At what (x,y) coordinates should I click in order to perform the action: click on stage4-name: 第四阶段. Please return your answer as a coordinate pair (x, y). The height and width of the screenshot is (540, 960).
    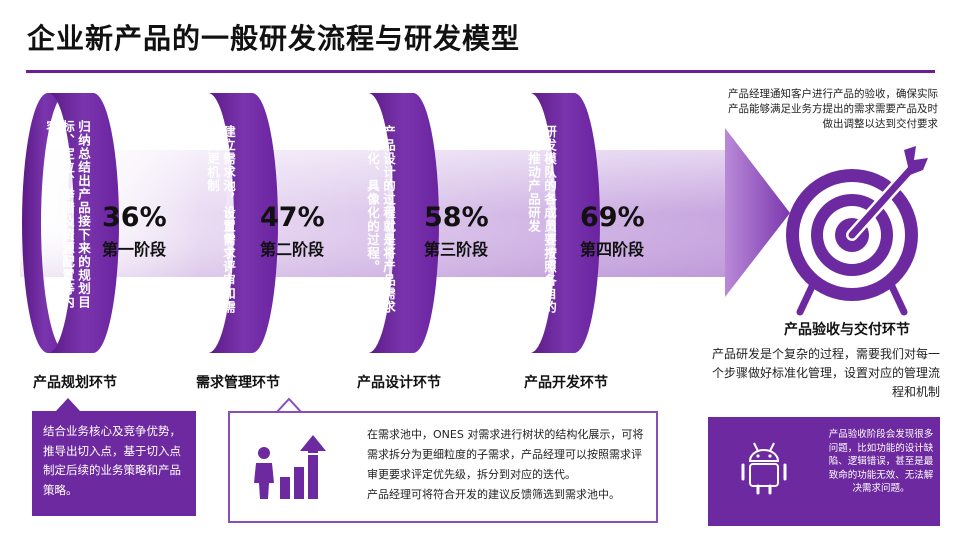
    Looking at the image, I should click on (612, 249).